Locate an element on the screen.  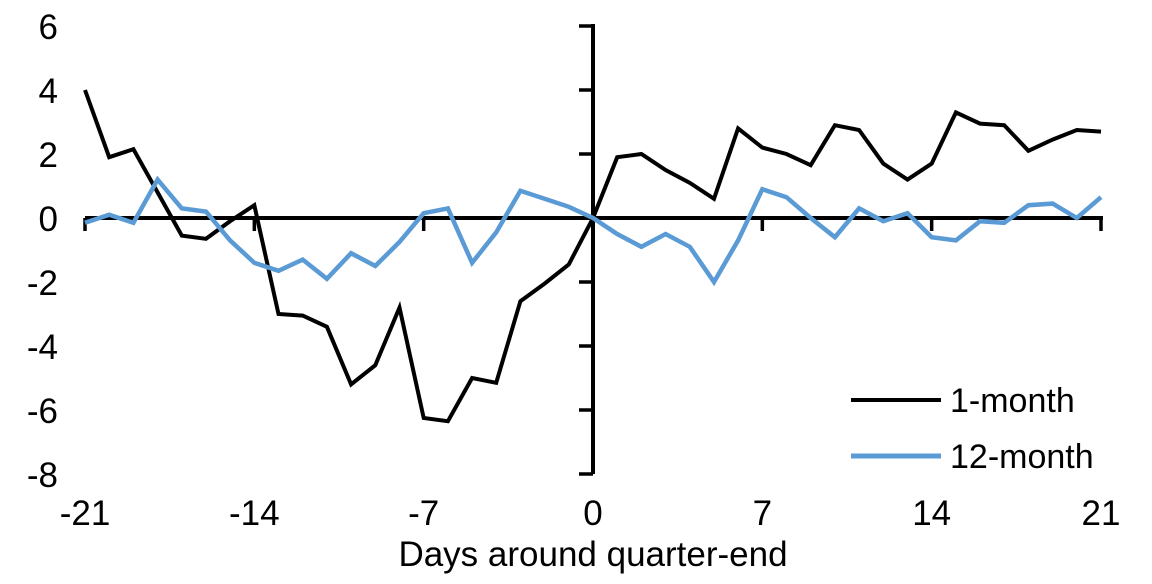
y-axis-label-6: 6 is located at coordinates (48, 27).